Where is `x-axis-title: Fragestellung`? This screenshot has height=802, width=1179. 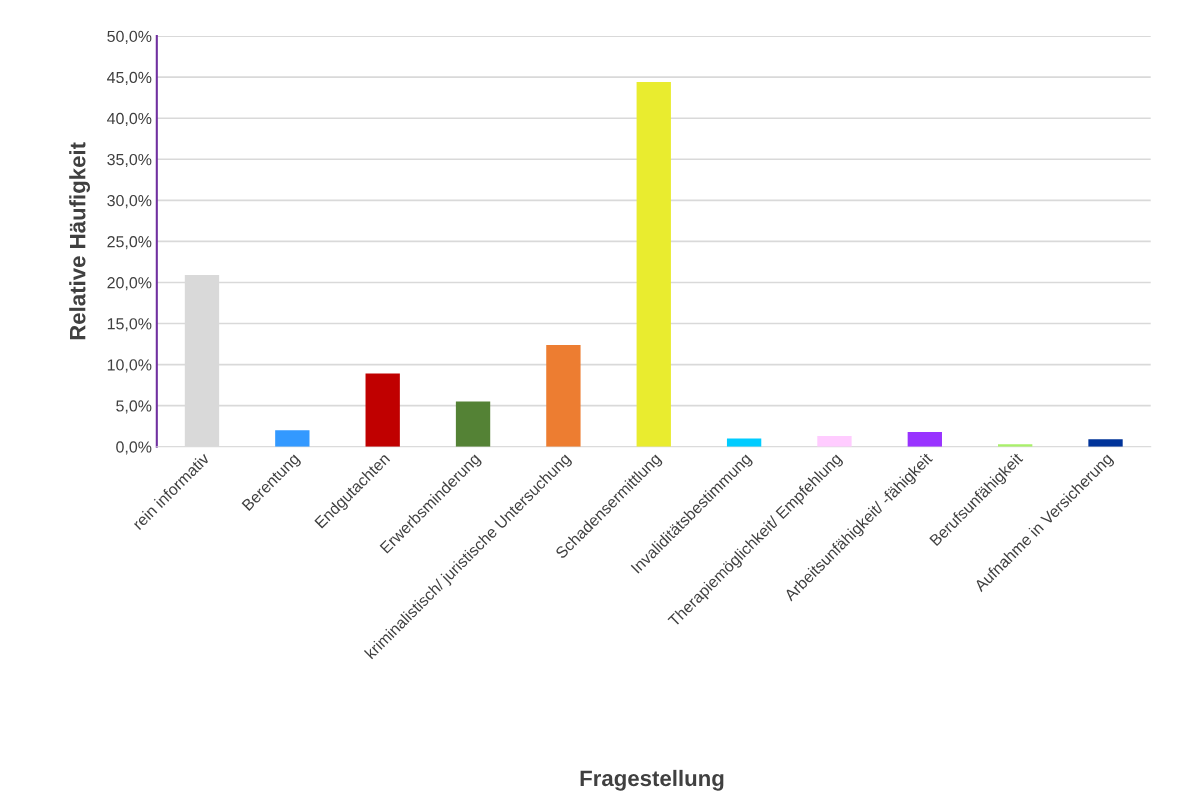 x-axis-title: Fragestellung is located at coordinates (652, 780).